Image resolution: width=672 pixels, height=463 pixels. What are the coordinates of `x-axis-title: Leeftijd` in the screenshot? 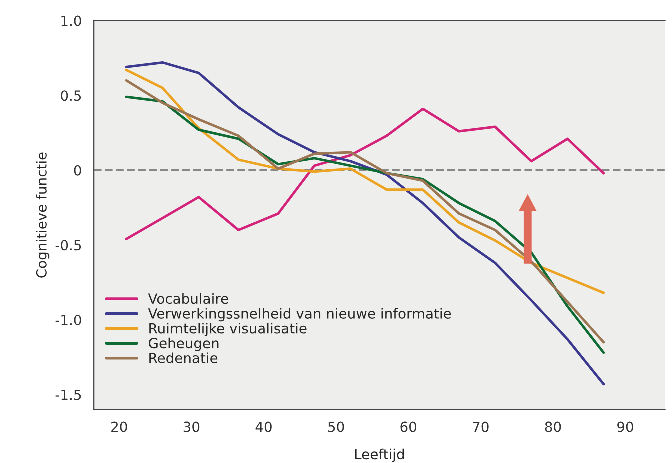 It's located at (379, 455).